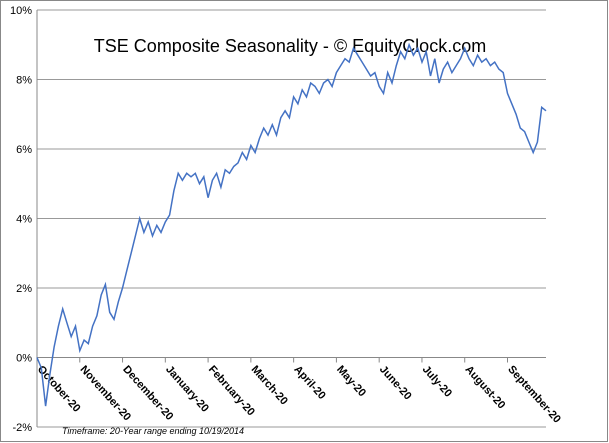 This screenshot has width=609, height=443. I want to click on y-tick-label: 0%, so click(24, 359).